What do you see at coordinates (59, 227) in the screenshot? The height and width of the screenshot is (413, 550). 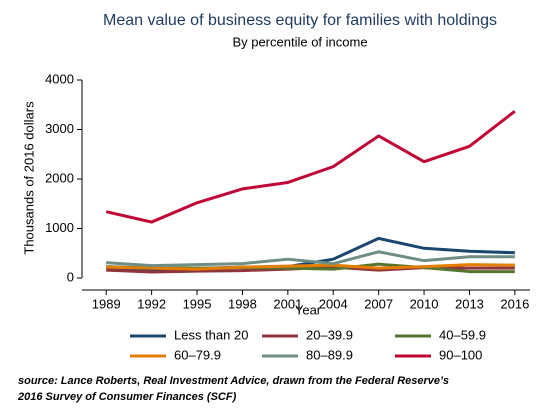 I see `y-tick-label: 1000` at bounding box center [59, 227].